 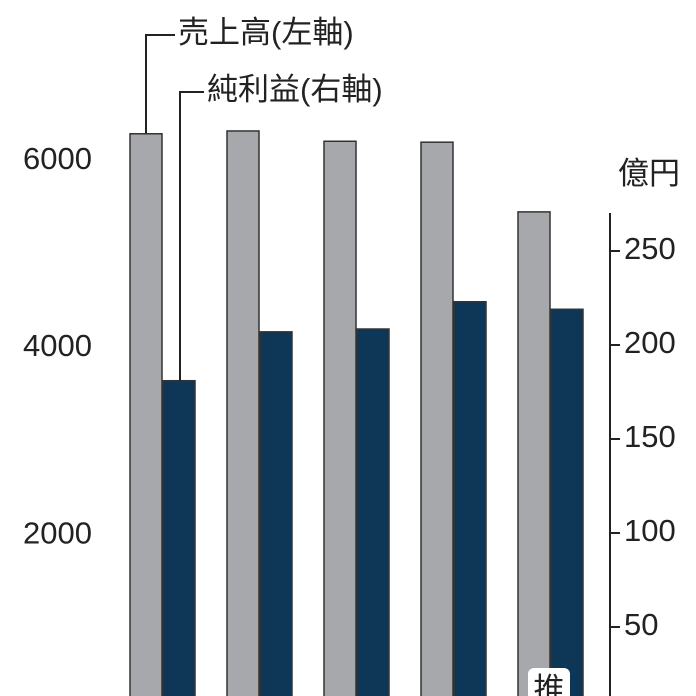 What do you see at coordinates (295, 89) in the screenshot?
I see `legend-label: 純利益(右軸)` at bounding box center [295, 89].